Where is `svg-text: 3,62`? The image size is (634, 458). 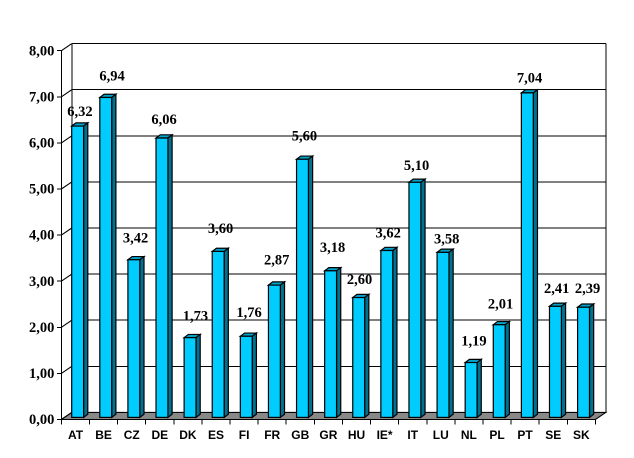
svg-text: 3,62 is located at coordinates (388, 233).